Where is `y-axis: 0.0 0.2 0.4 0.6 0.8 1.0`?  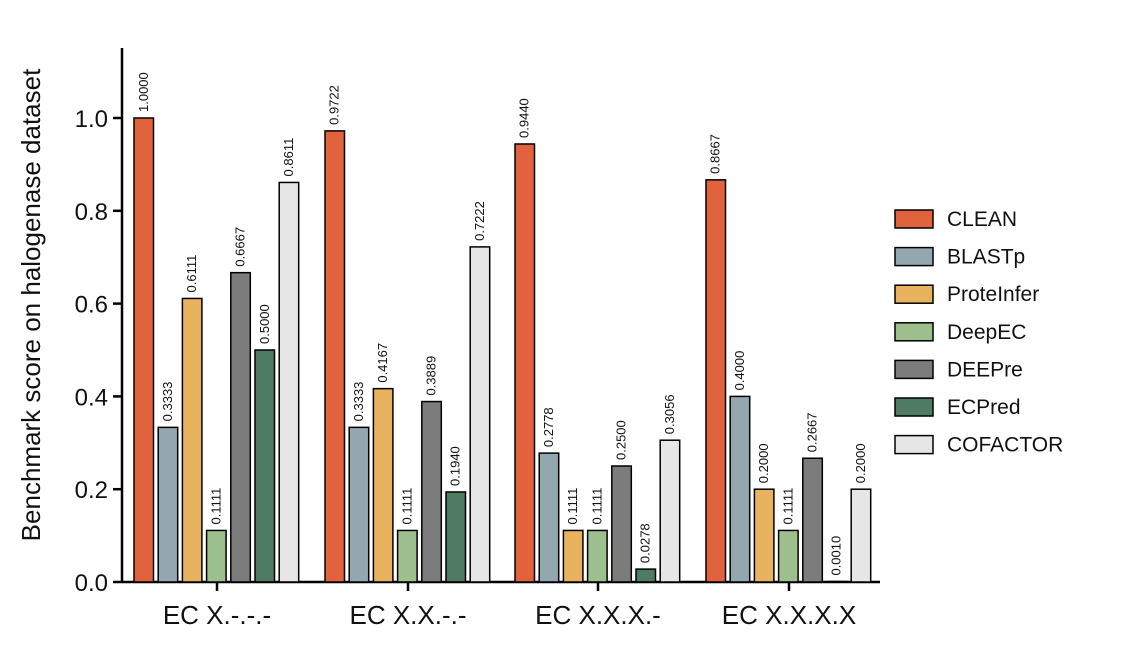
y-axis: 0.0 0.2 0.4 0.6 0.8 1.0 is located at coordinates (99, 322).